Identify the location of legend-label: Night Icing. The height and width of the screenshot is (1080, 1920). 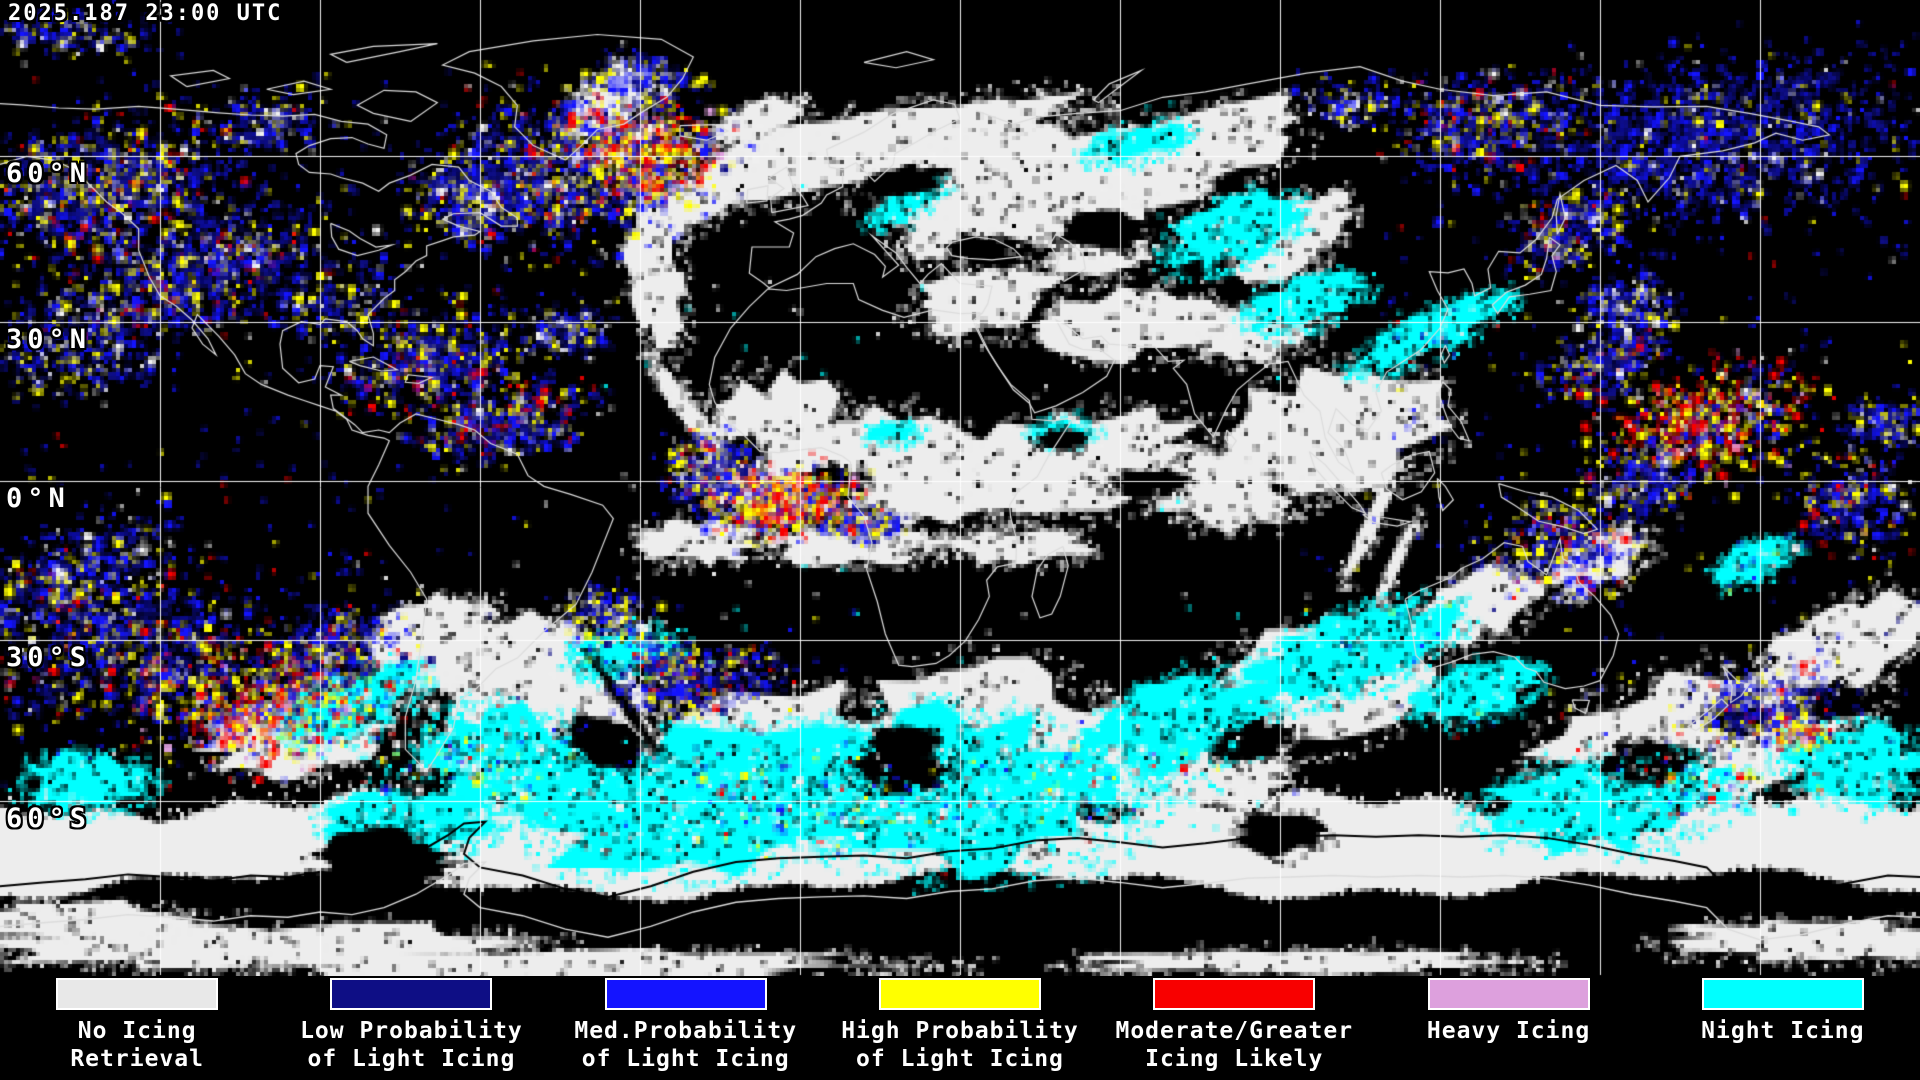
(1782, 1031).